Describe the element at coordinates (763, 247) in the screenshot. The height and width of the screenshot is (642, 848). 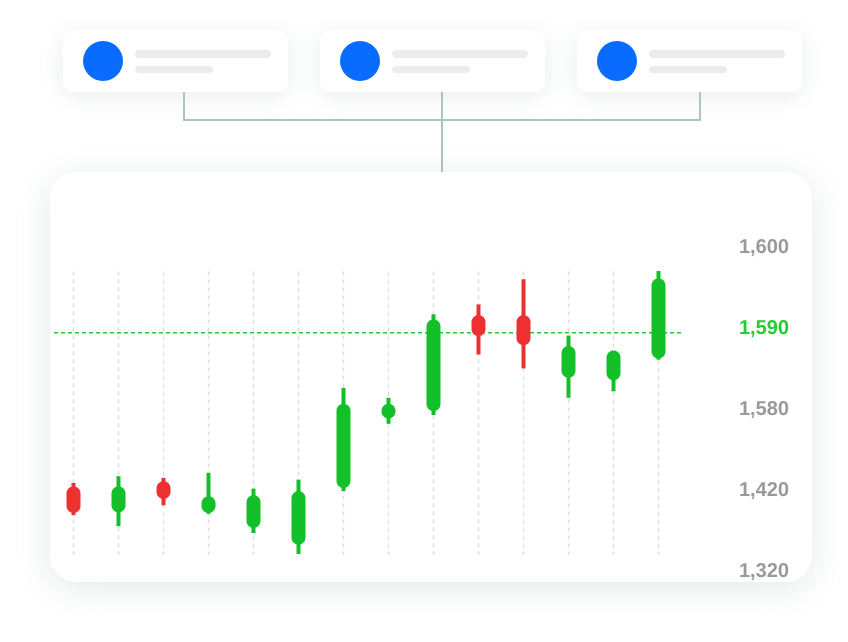
I see `text: 1,600` at that location.